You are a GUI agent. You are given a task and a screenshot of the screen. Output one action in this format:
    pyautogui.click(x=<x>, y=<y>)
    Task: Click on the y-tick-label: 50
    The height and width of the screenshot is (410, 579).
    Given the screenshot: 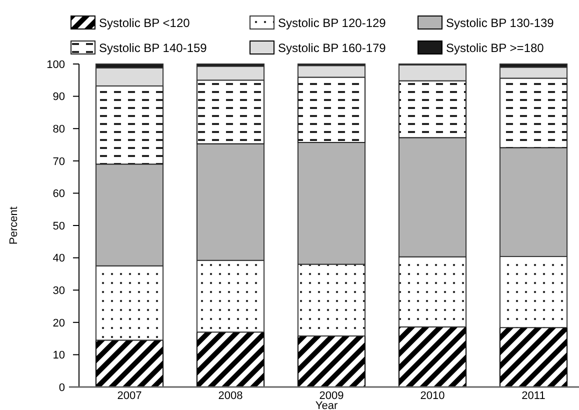 What is the action you would take?
    pyautogui.click(x=58, y=226)
    